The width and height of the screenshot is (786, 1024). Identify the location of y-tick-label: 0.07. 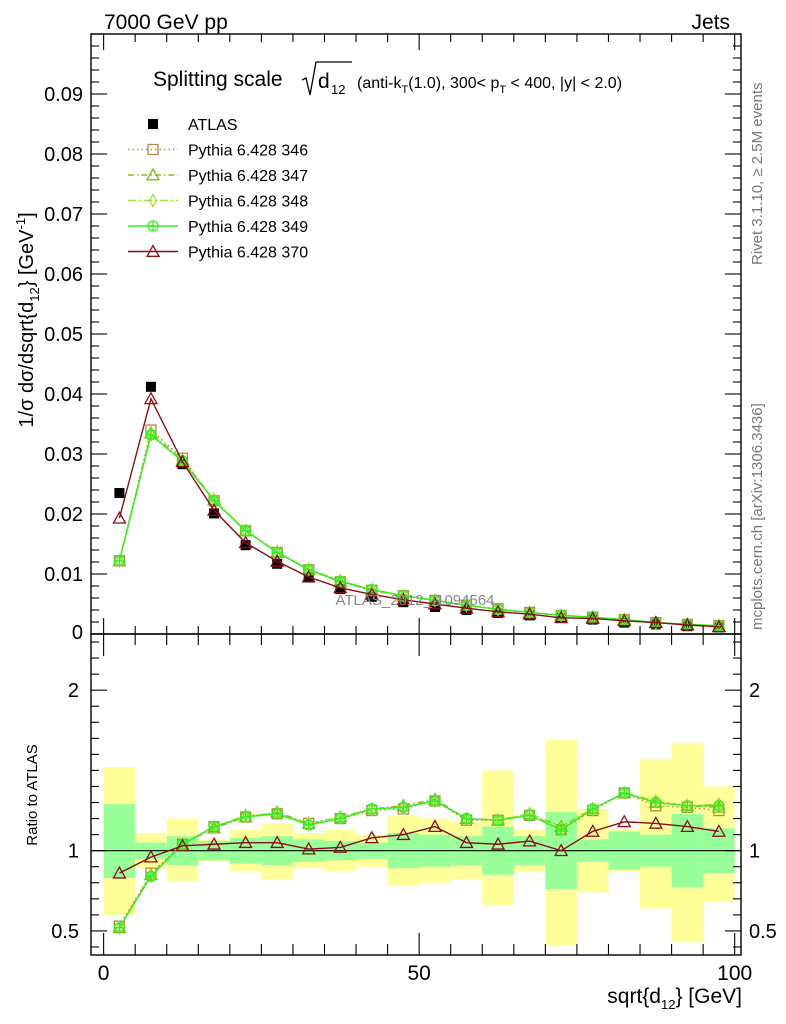
(63, 215).